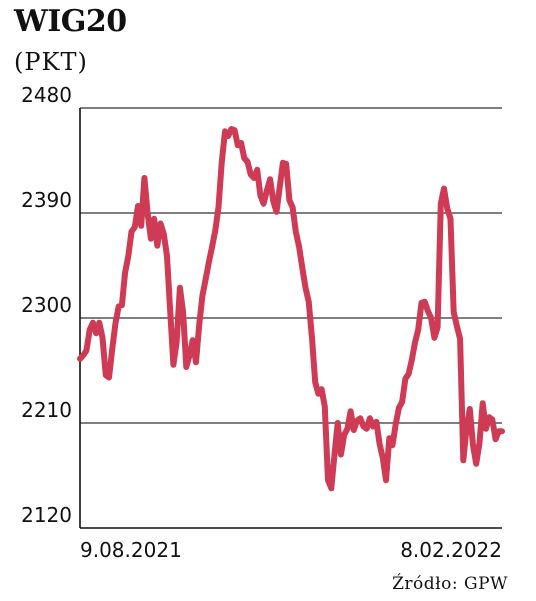 The image size is (536, 601). Describe the element at coordinates (131, 550) in the screenshot. I see `x-tick-label: 9.08.2021` at that location.